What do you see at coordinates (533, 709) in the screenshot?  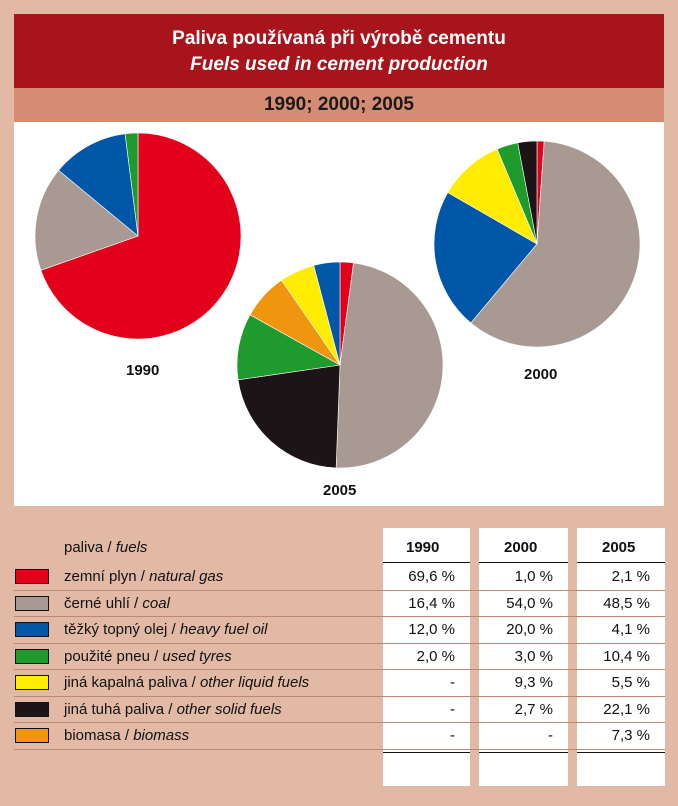 I see `value-cell-2000: 2,7 %` at bounding box center [533, 709].